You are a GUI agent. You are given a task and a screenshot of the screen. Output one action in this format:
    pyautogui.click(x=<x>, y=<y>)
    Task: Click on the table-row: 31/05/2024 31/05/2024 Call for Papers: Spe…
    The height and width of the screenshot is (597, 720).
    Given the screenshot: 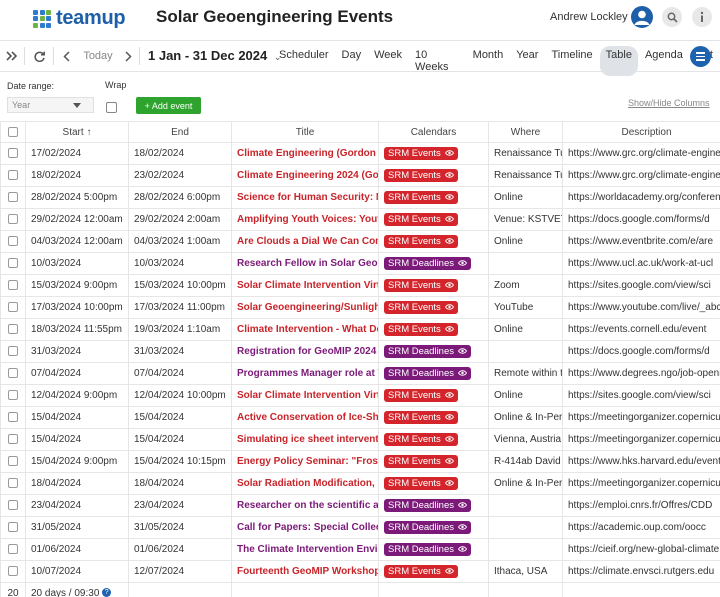 What is the action you would take?
    pyautogui.click(x=360, y=527)
    